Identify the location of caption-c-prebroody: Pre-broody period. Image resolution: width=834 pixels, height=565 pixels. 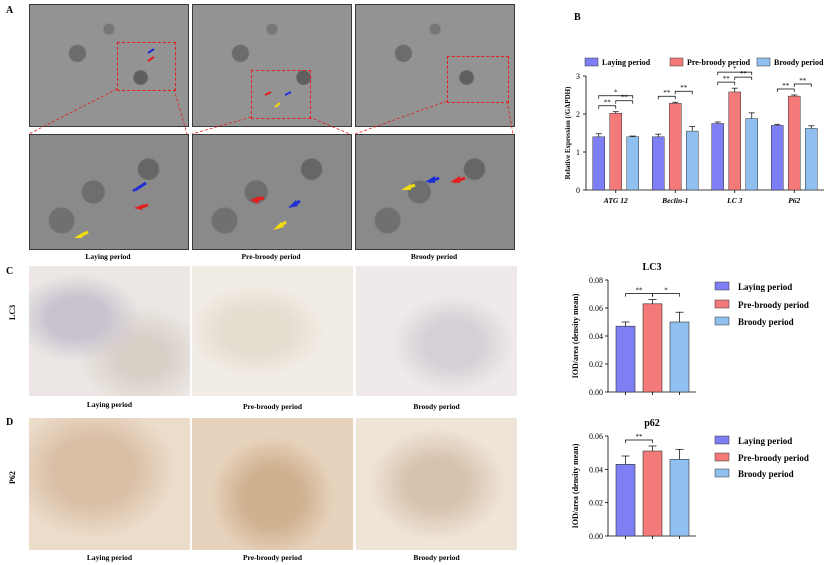
(272, 406).